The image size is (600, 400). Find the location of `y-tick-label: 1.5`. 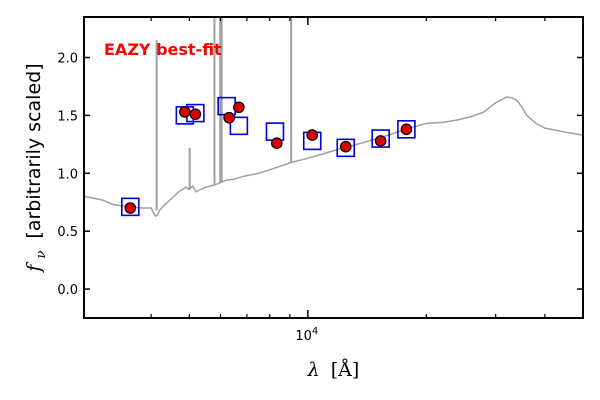

y-tick-label: 1.5 is located at coordinates (67, 116).